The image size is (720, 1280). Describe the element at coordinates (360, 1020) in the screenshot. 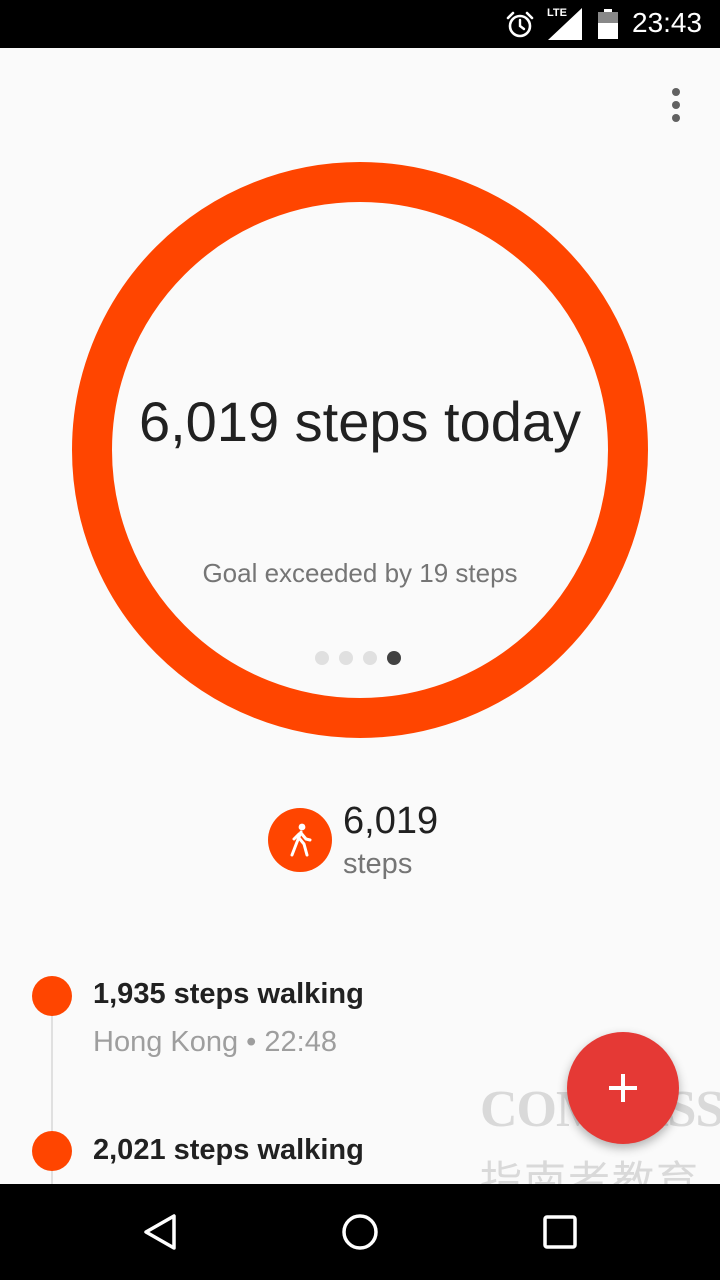

I see `timeline-item: 1,935 steps walking Hong Kong • 22:48` at that location.